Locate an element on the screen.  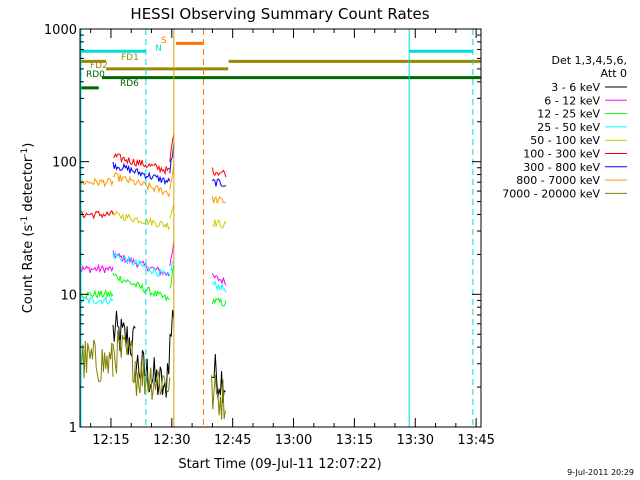
legend-label: 50 - 100 keV is located at coordinates (565, 140).